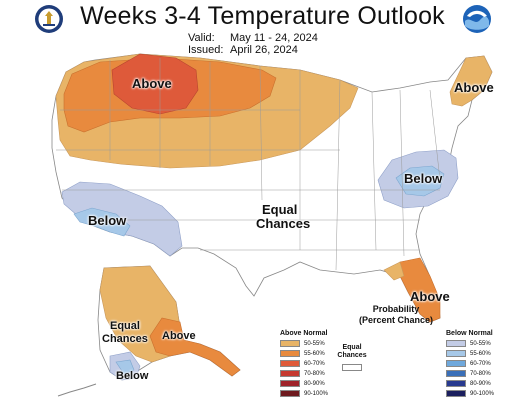 Image resolution: width=525 pixels, height=405 pixels. What do you see at coordinates (482, 393) in the screenshot?
I see `legend-below-label: 90-100%` at bounding box center [482, 393].